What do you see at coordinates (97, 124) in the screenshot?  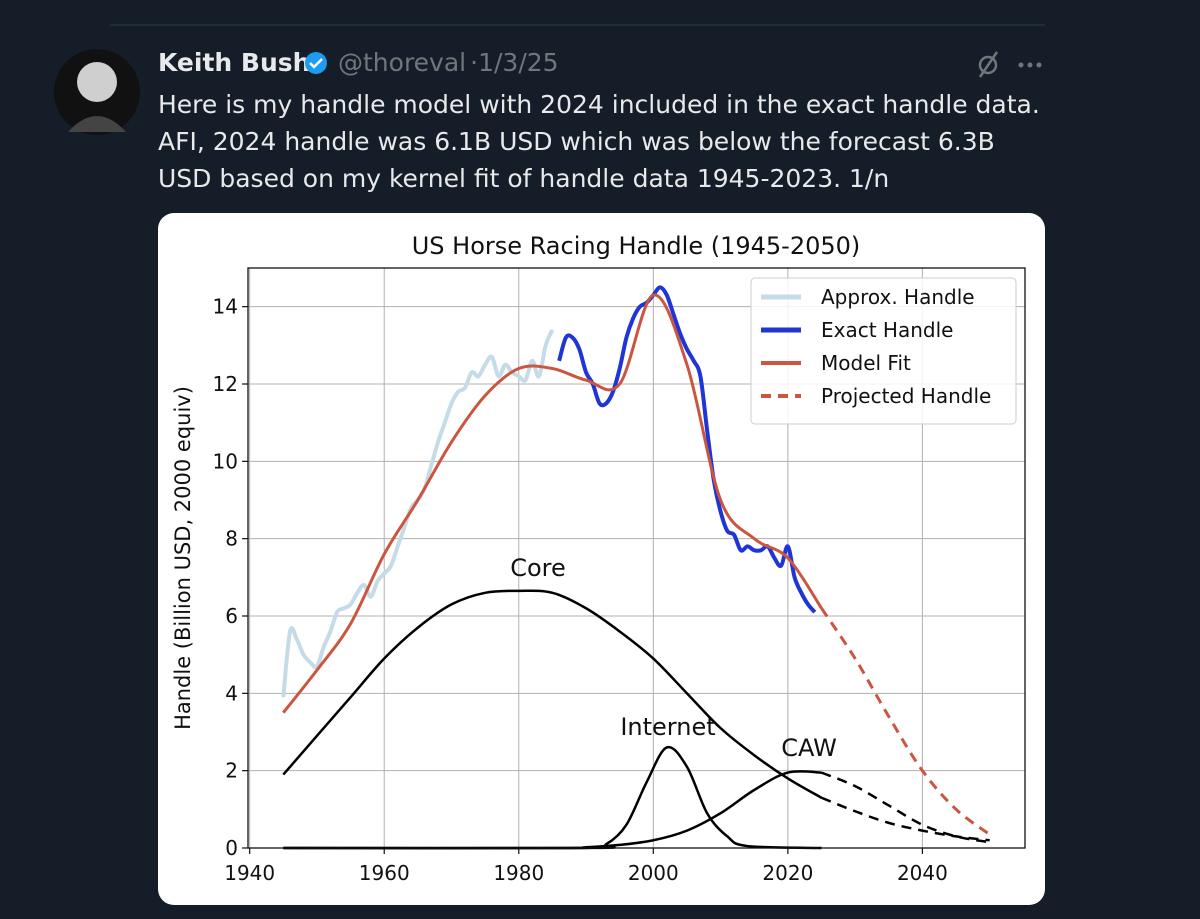 I see `avatar-body` at bounding box center [97, 124].